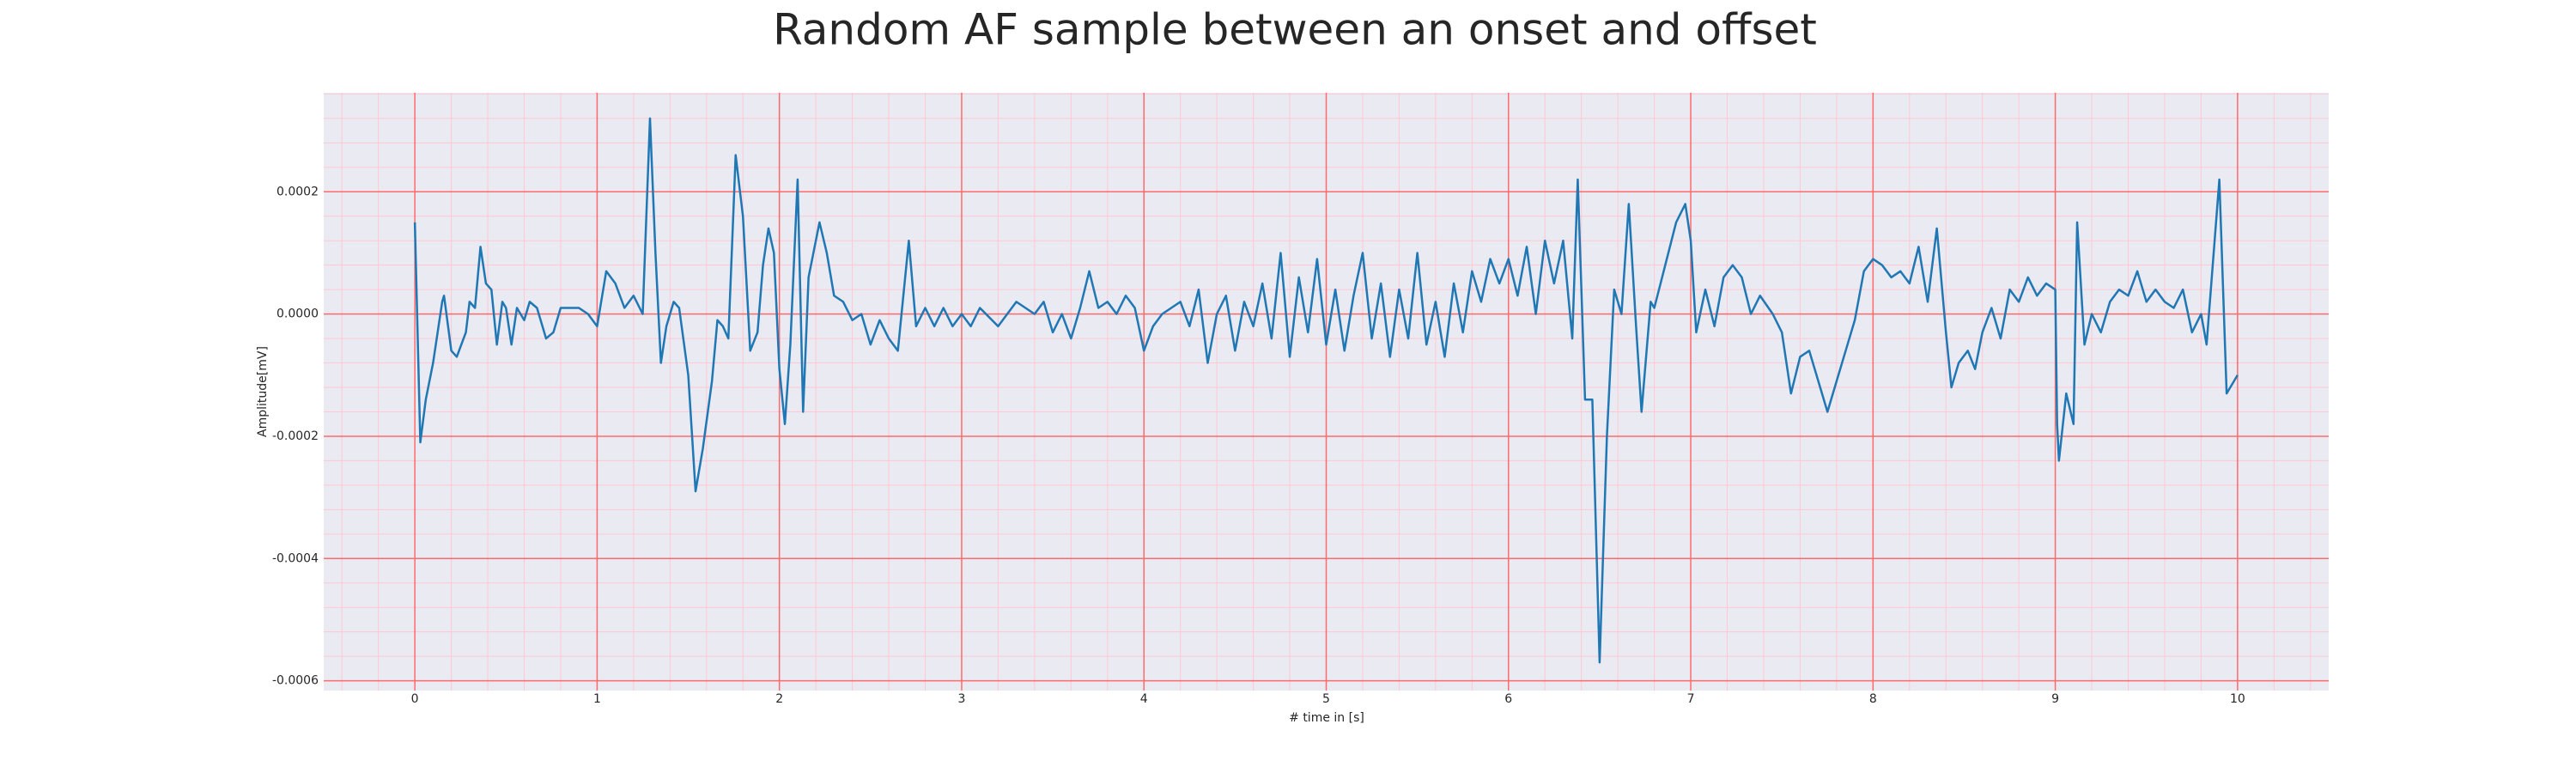 This screenshot has height=773, width=2576. Describe the element at coordinates (1508, 699) in the screenshot. I see `x-tick-label: 6` at that location.